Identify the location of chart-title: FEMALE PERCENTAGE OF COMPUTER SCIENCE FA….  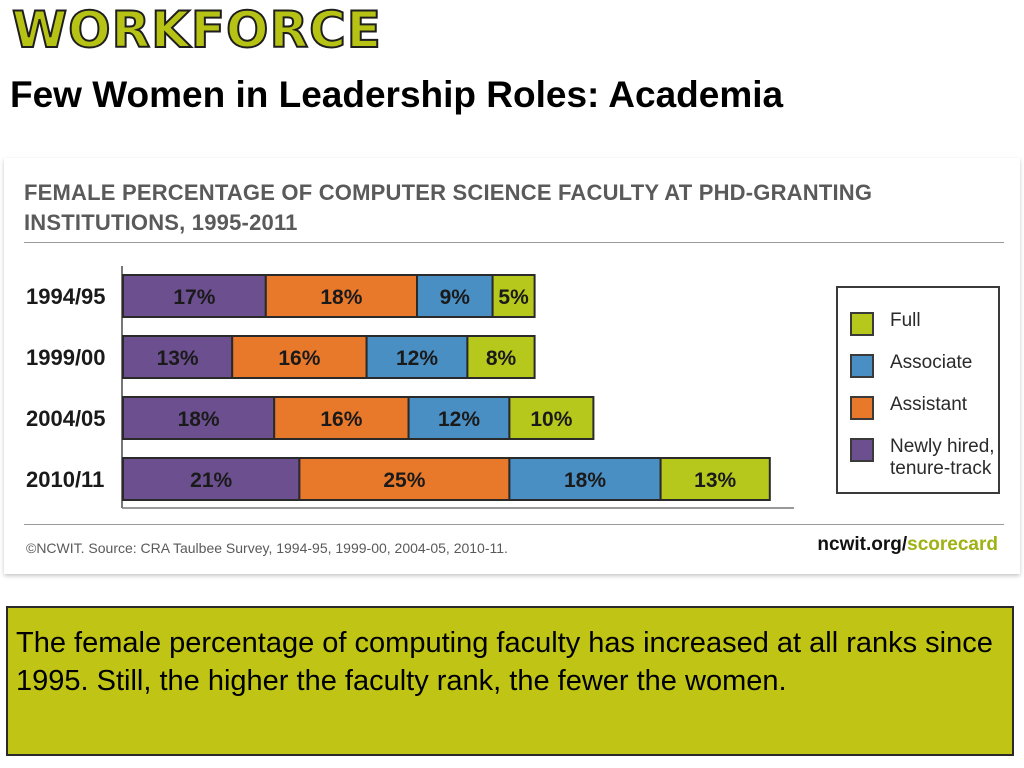
(448, 207).